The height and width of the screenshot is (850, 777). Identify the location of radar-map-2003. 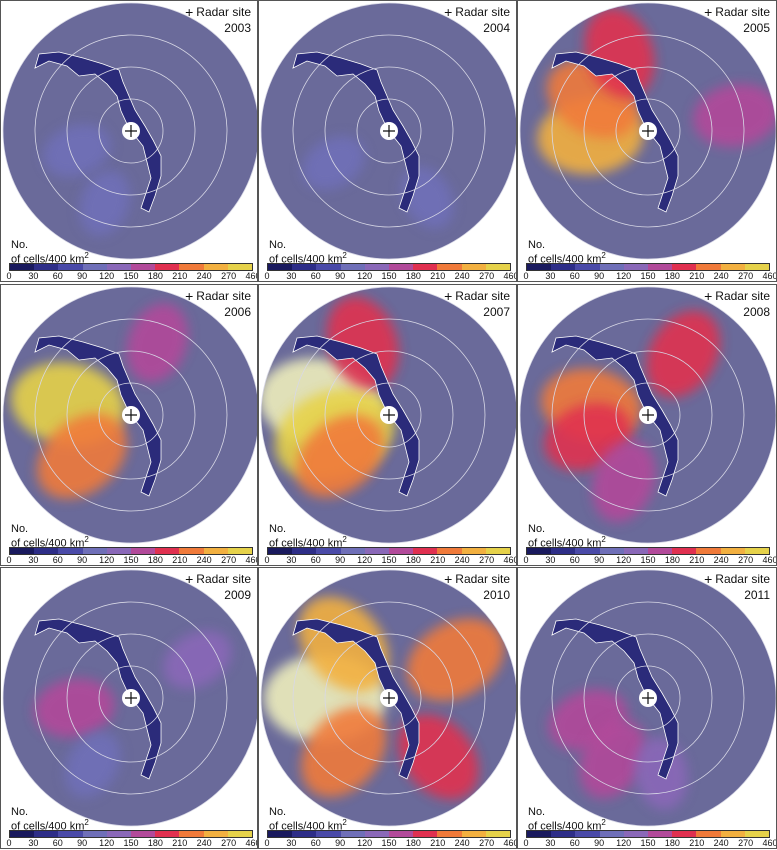
(129, 131).